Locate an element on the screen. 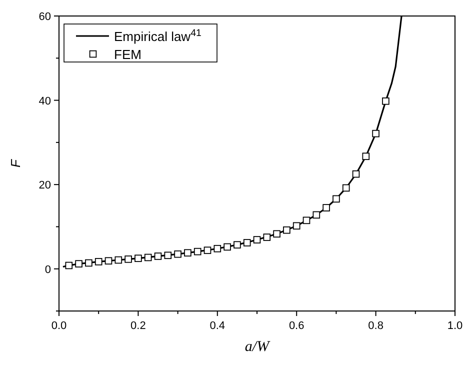 The image size is (474, 369). x-tick-label: 0.0 is located at coordinates (59, 326).